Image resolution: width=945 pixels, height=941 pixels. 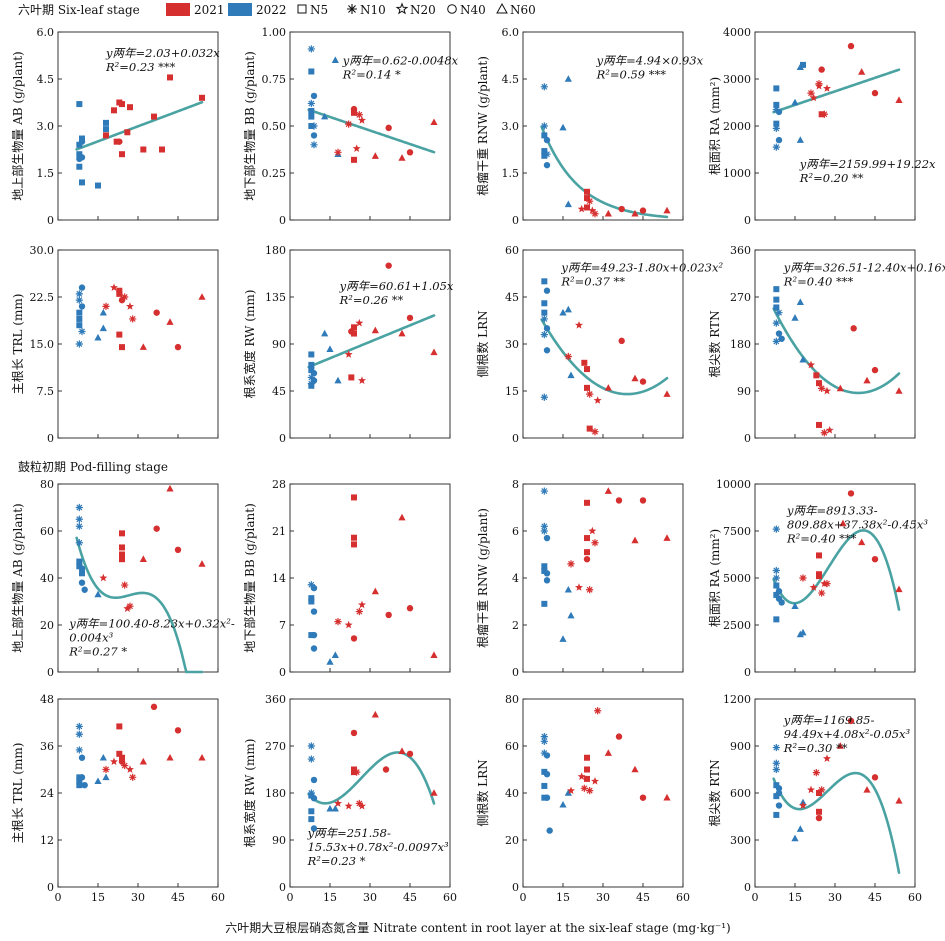 I want to click on y-tick-label: 1000, so click(x=737, y=173).